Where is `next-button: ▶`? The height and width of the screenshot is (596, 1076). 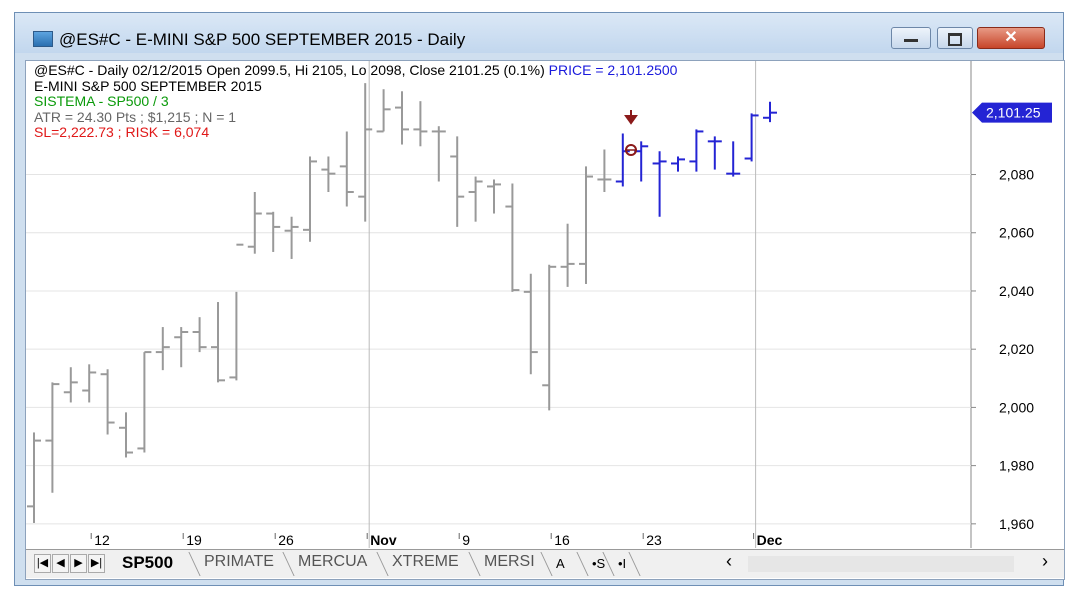
next-button: ▶ is located at coordinates (78, 563).